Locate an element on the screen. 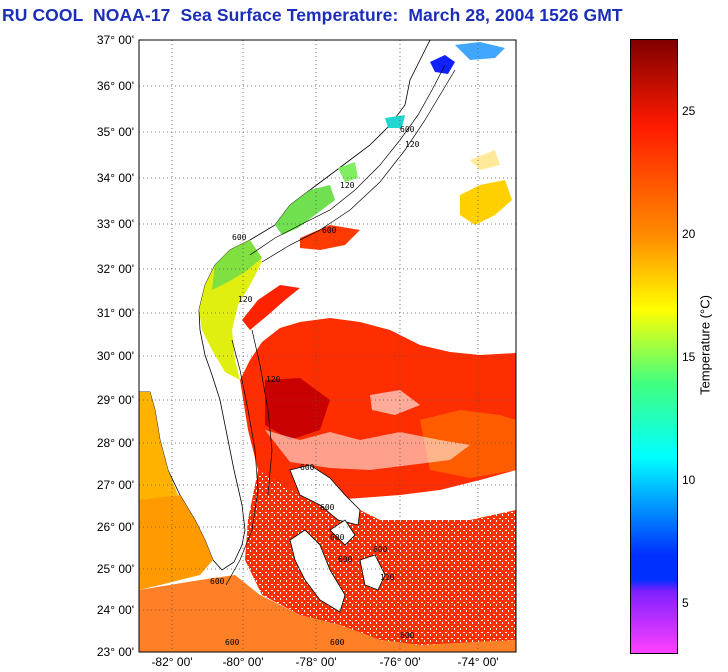 The height and width of the screenshot is (672, 728). carolina-shelf-patch is located at coordinates (348, 172).